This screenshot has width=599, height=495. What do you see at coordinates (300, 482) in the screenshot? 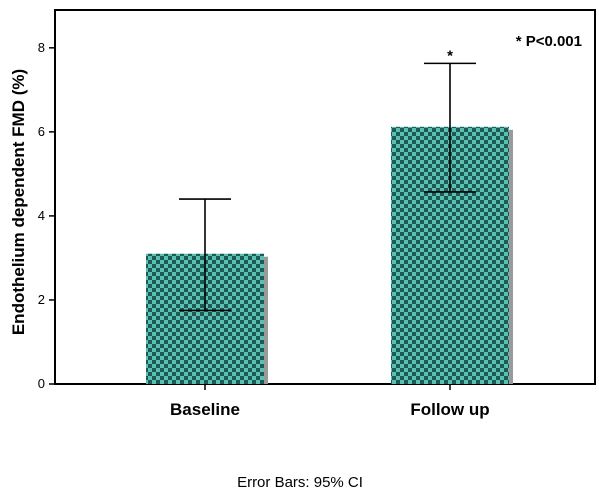
I see `footer-note: Error Bars: 95% CI` at bounding box center [300, 482].